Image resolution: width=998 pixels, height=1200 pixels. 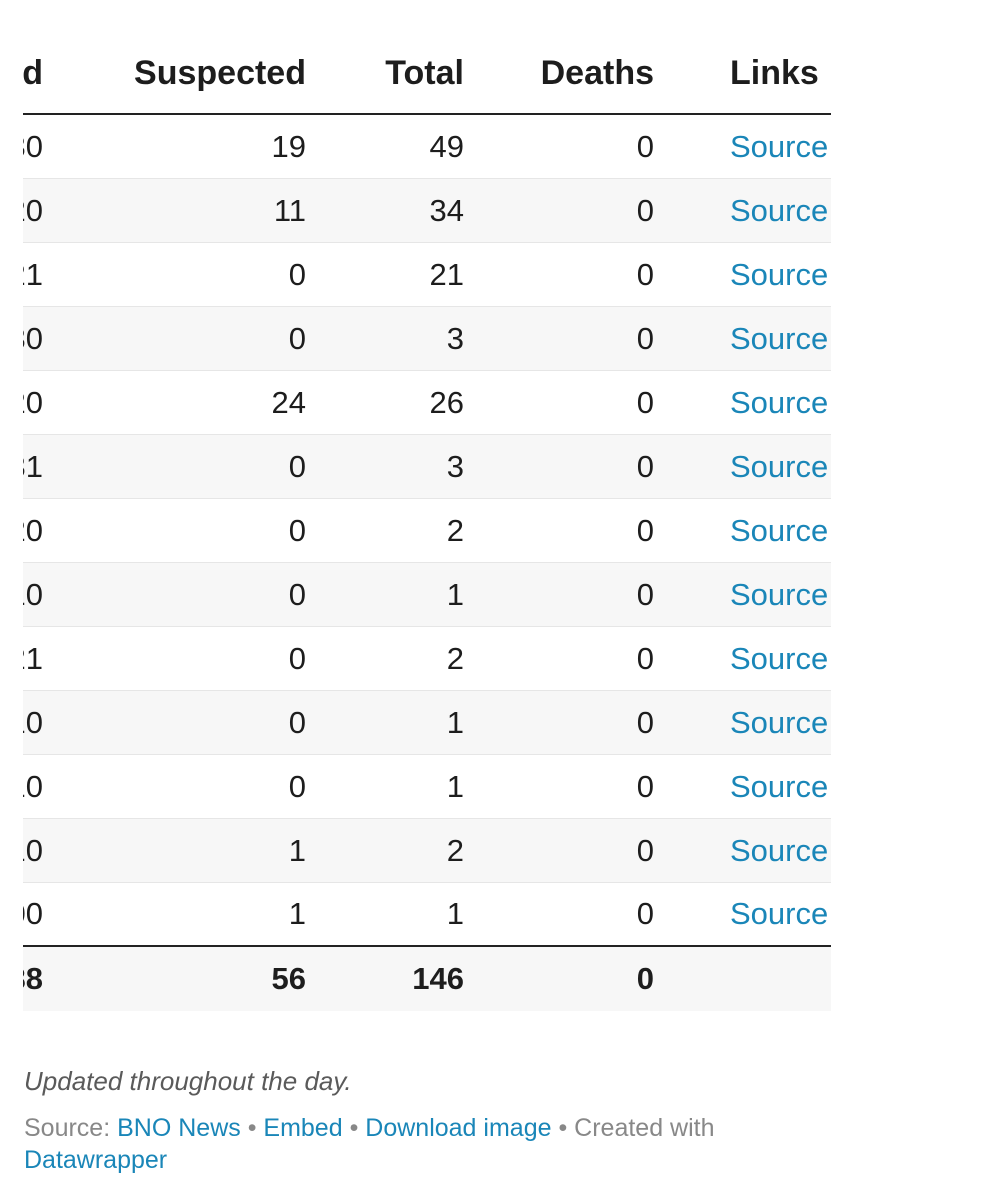 I want to click on table-header-row: Confirmed Suspected Total Deaths Links, so click(x=427, y=71).